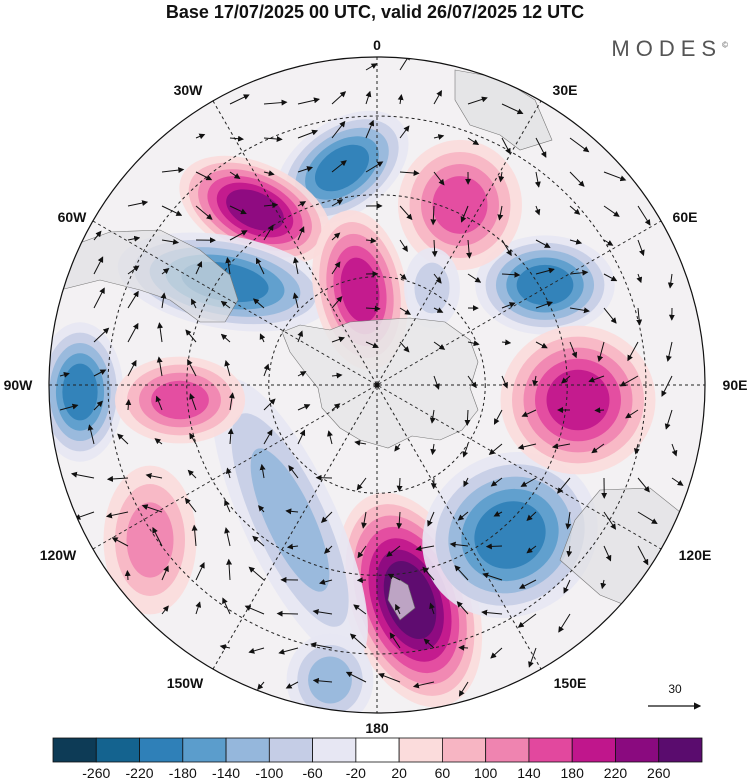  I want to click on colorbar-tick-label: 180, so click(573, 773).